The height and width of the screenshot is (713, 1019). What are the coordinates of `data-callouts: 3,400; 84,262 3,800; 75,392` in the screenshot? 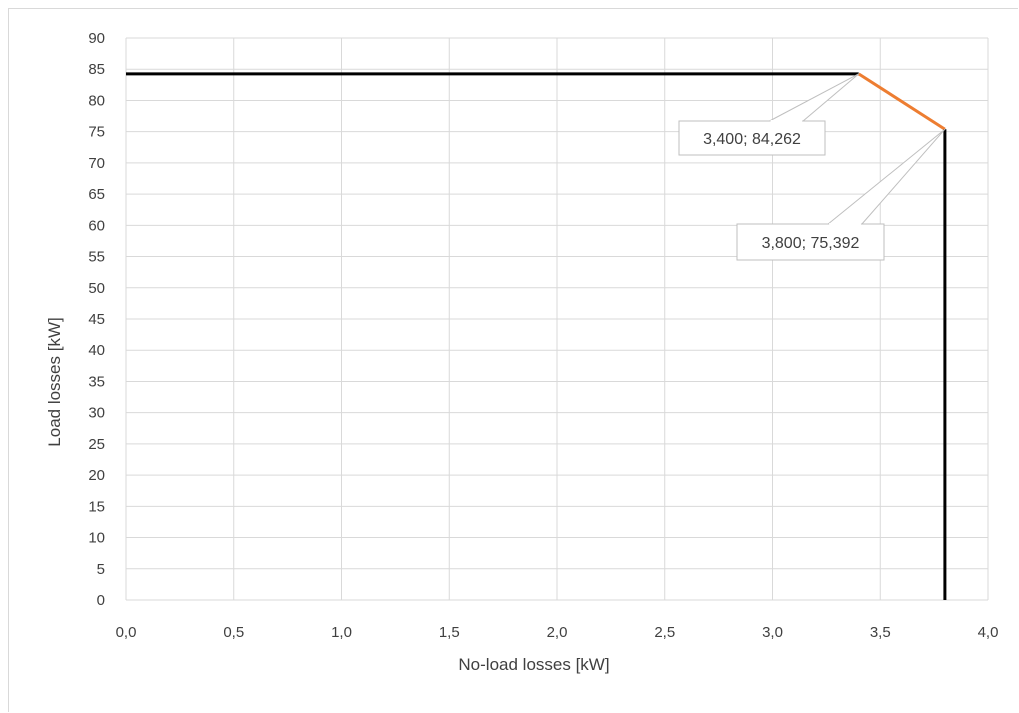 It's located at (812, 167).